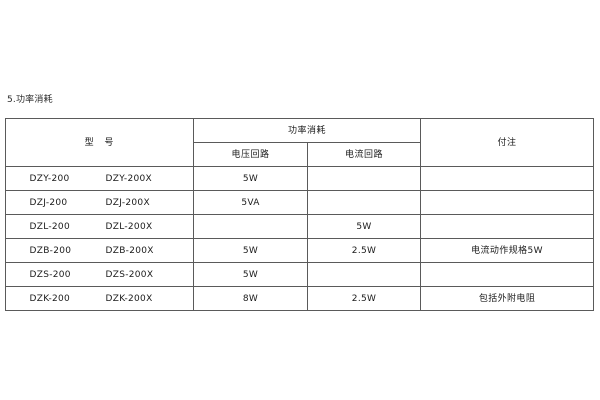 The width and height of the screenshot is (600, 400). I want to click on model-pair: DZY-200 DZY-200X, so click(100, 179).